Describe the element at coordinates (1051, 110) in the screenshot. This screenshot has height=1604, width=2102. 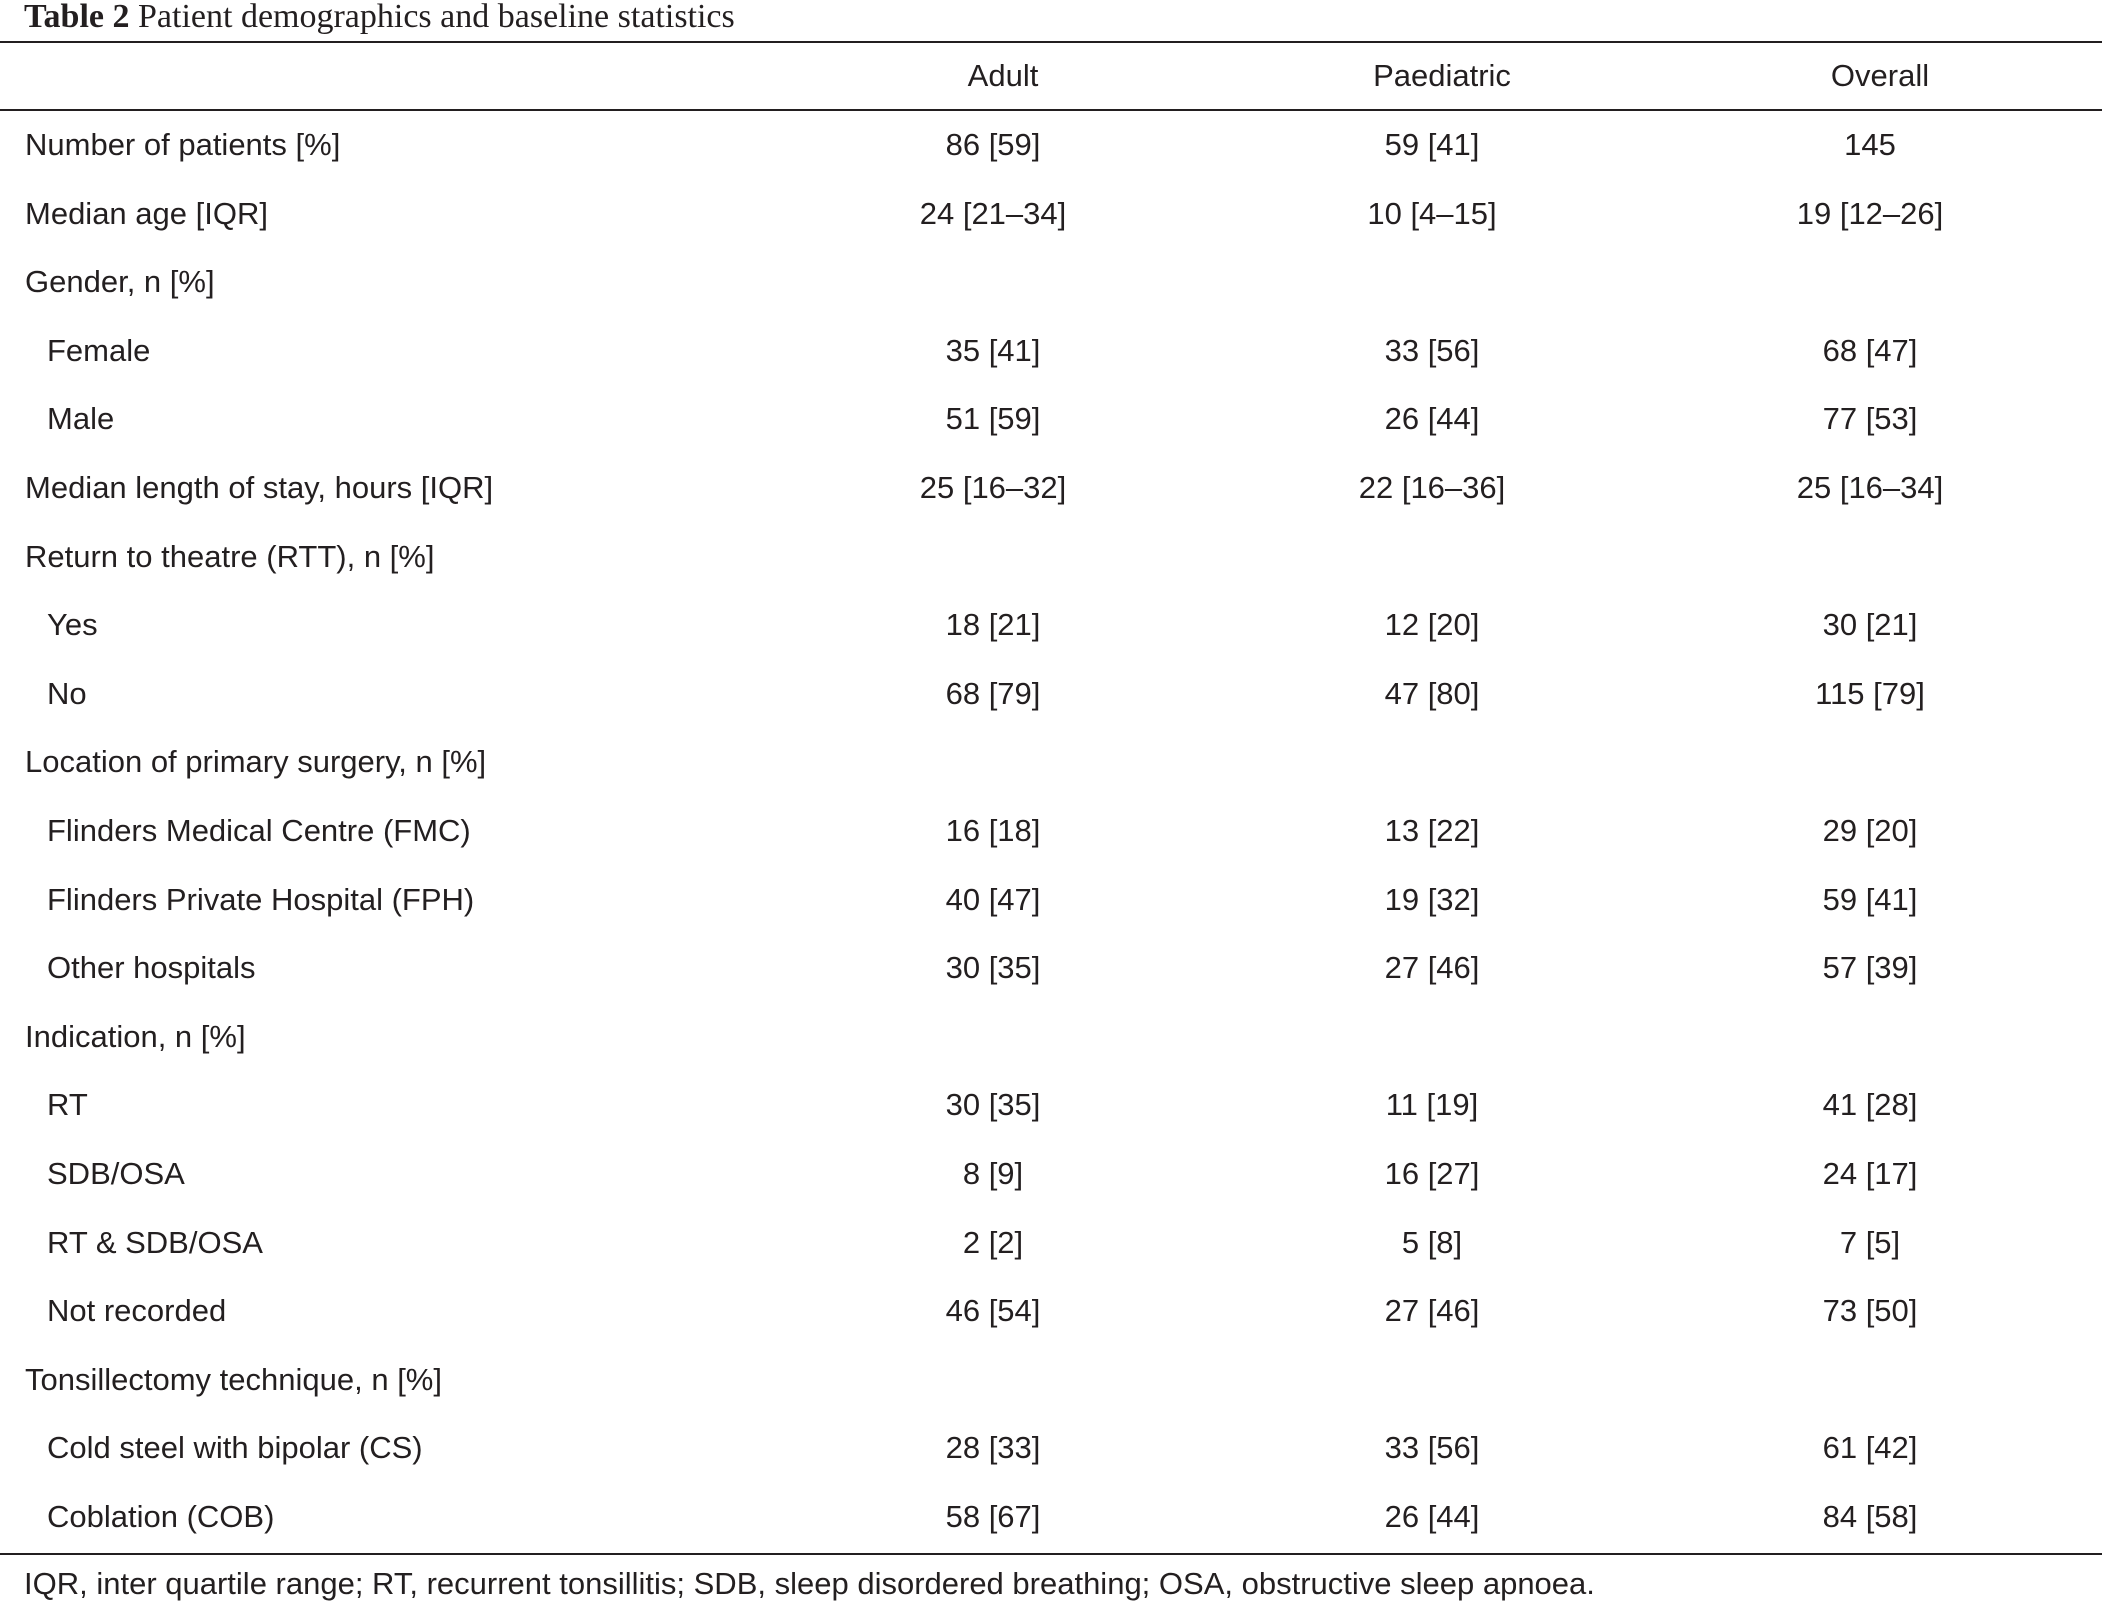
I see `header-rule` at that location.